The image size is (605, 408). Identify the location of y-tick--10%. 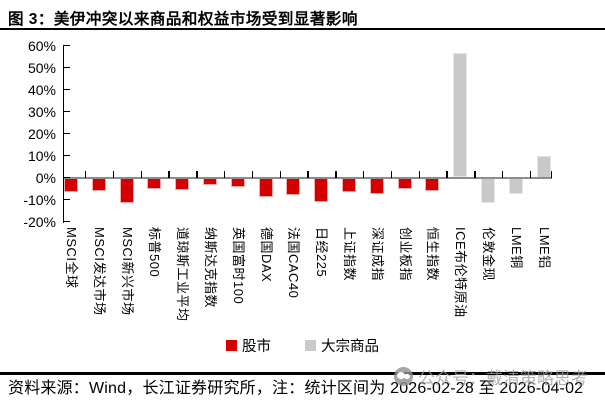
(66, 199).